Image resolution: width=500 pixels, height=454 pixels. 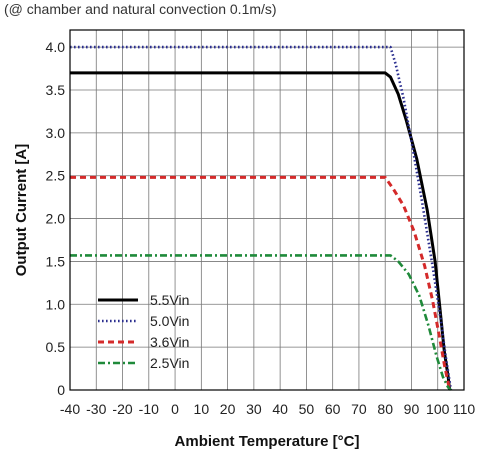 I want to click on y-tick-label: 2.0, so click(x=56, y=219).